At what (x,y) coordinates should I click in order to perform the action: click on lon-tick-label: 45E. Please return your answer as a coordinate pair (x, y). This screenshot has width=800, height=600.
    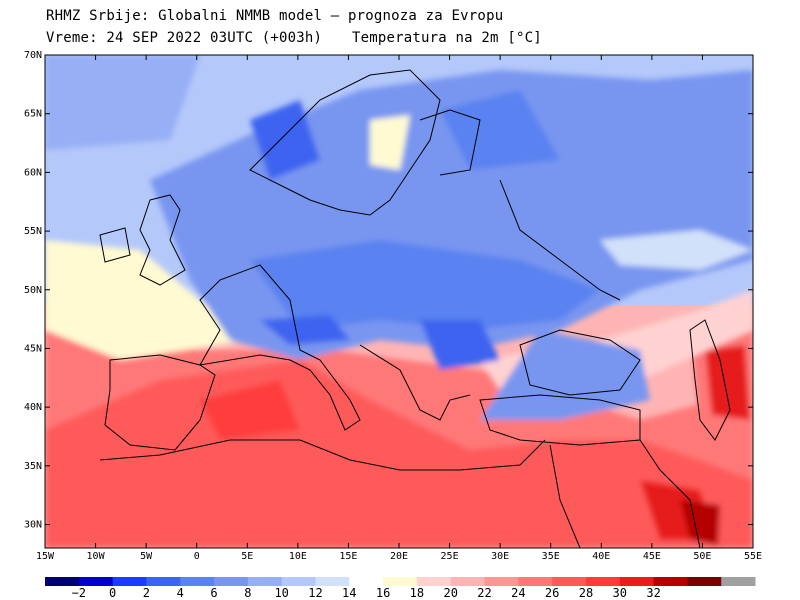
    Looking at the image, I should click on (652, 556).